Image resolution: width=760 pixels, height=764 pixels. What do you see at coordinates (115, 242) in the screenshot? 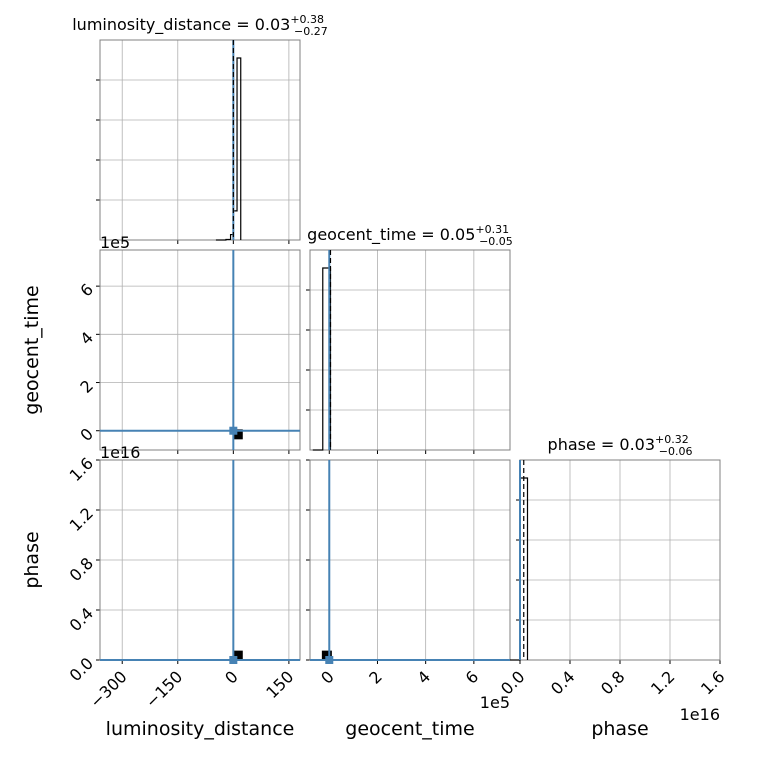
I see `y-offset-label: 1e5` at bounding box center [115, 242].